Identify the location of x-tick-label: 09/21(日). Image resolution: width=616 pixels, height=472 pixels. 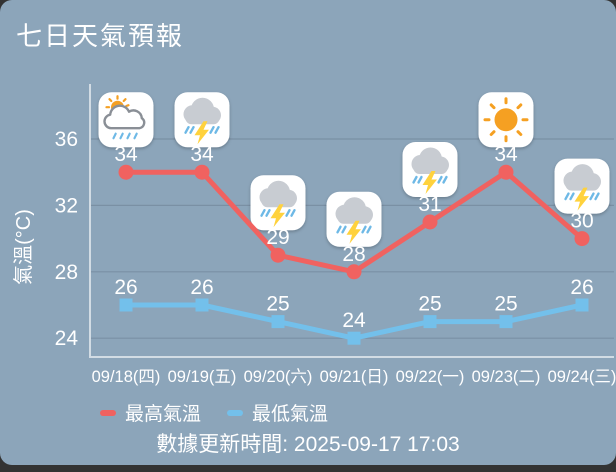
(354, 377).